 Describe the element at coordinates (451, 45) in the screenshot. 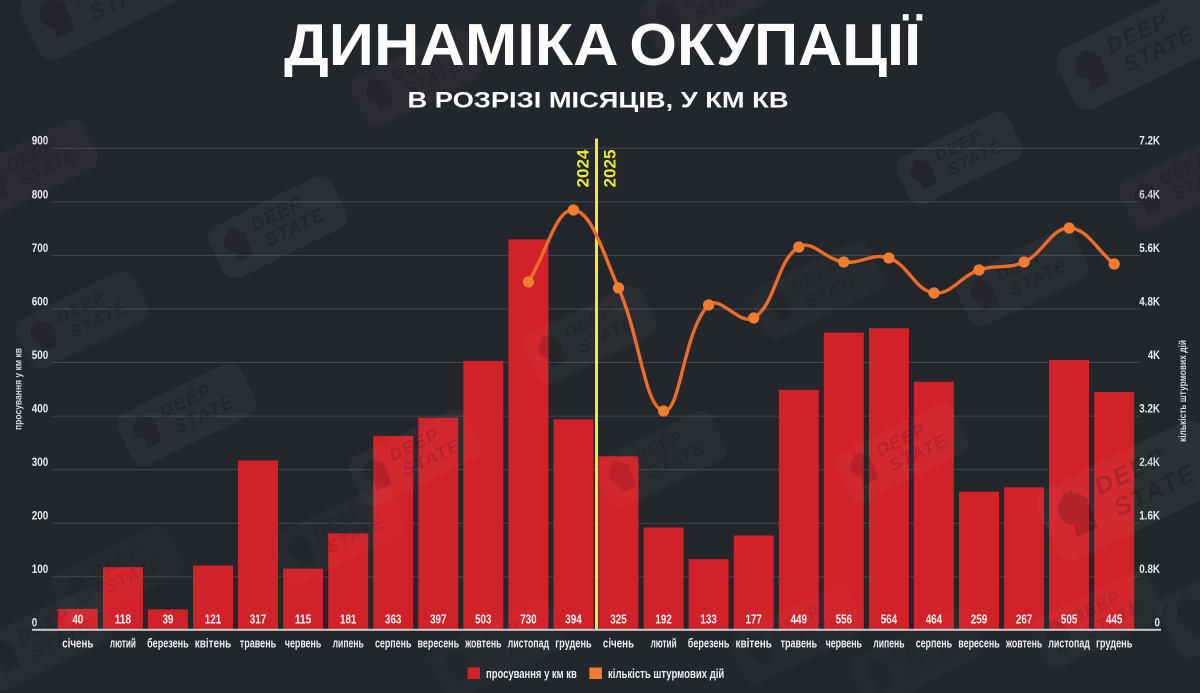

I see `svg-text: ДИНАМІКА` at that location.